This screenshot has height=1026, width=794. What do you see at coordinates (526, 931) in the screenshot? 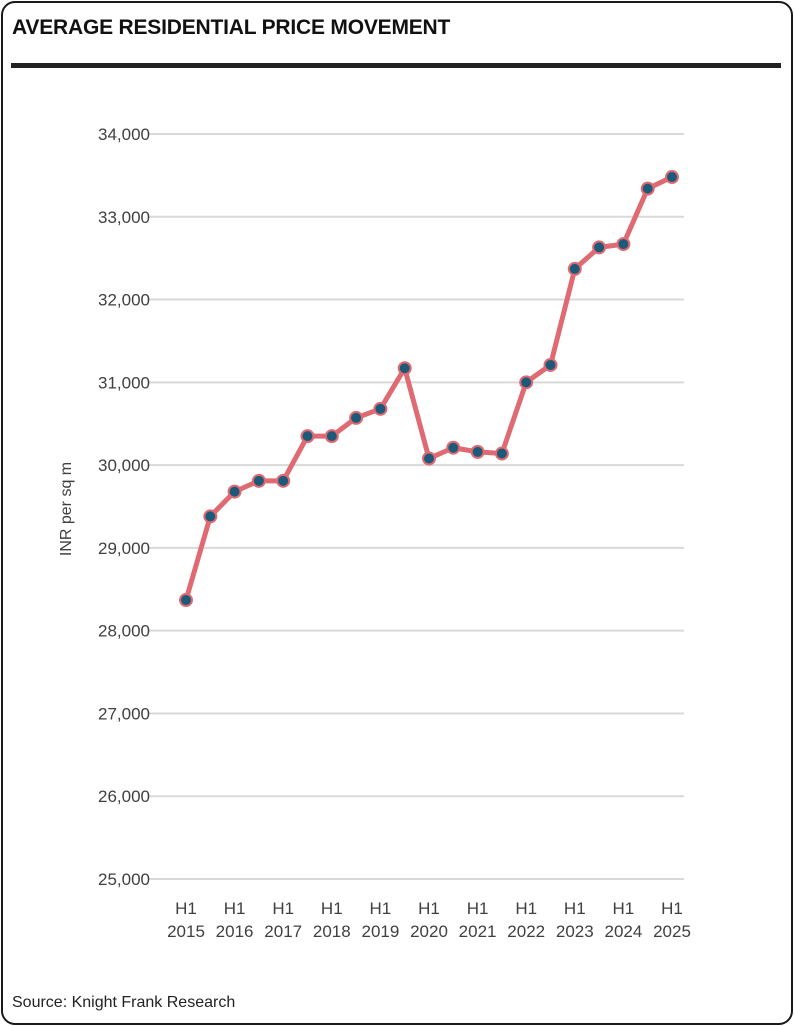
I see `x-tick-label-year: 2022` at bounding box center [526, 931].